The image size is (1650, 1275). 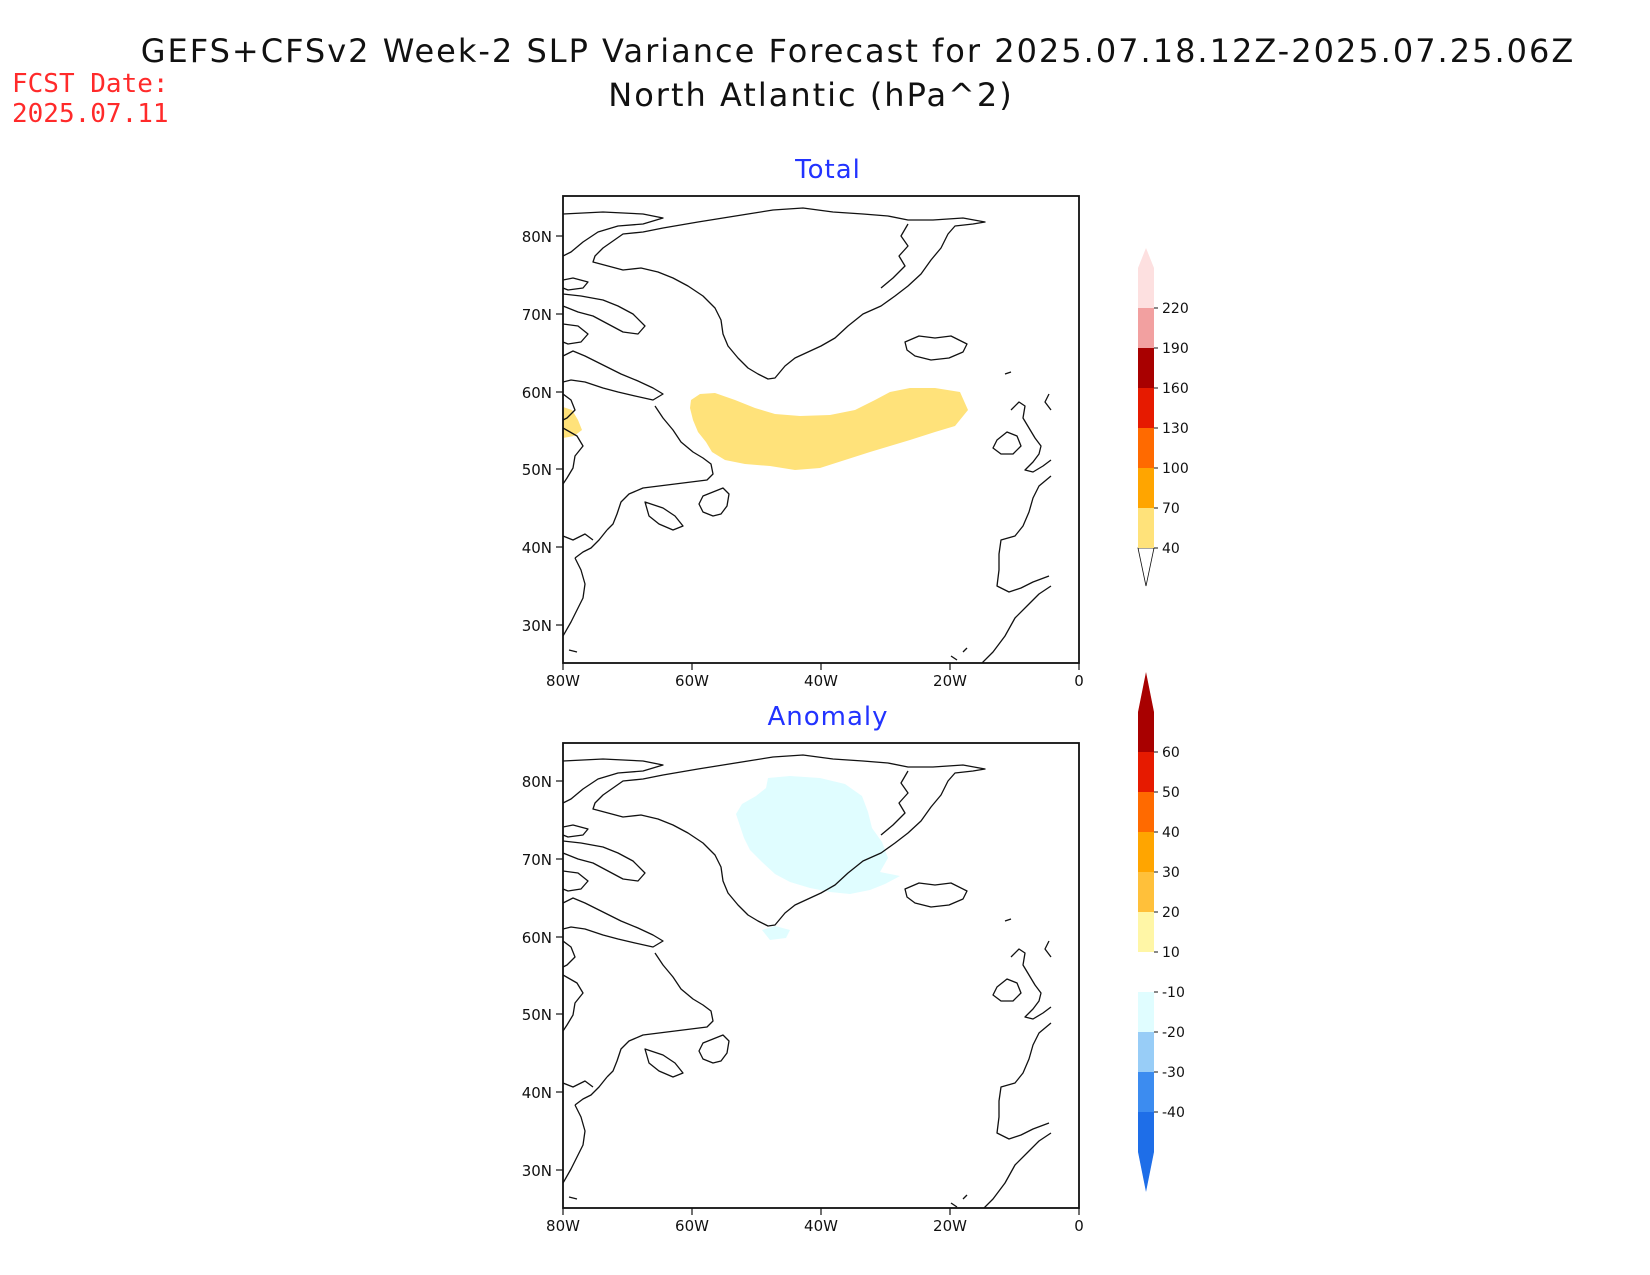 What do you see at coordinates (776, 933) in the screenshot?
I see `anomaly-variance-shade-small` at bounding box center [776, 933].